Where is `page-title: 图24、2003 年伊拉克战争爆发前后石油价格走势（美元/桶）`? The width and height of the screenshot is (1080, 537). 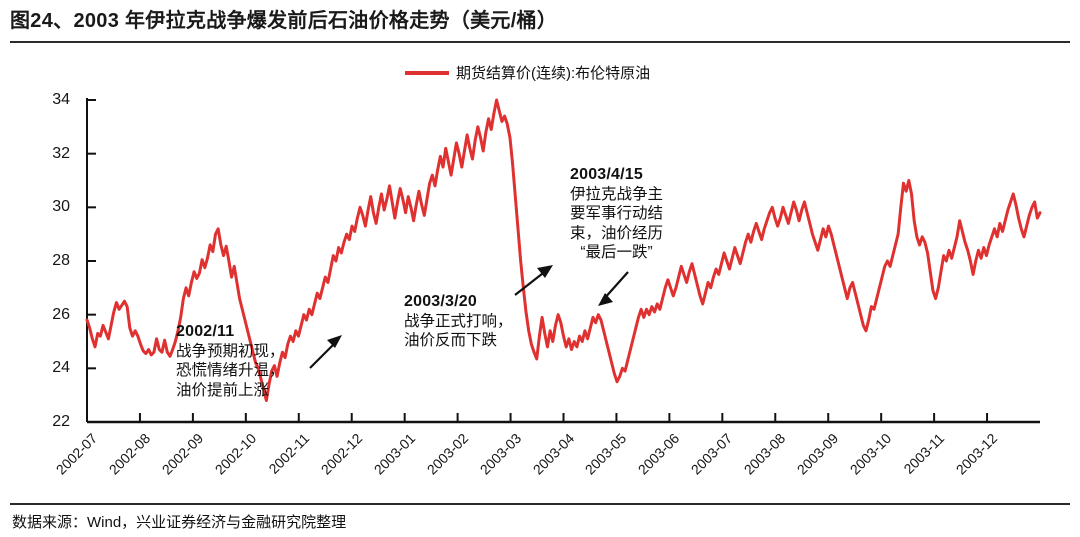 page-title: 图24、2003 年伊拉克战争爆发前后石油价格走势（美元/桶） is located at coordinates (540, 23).